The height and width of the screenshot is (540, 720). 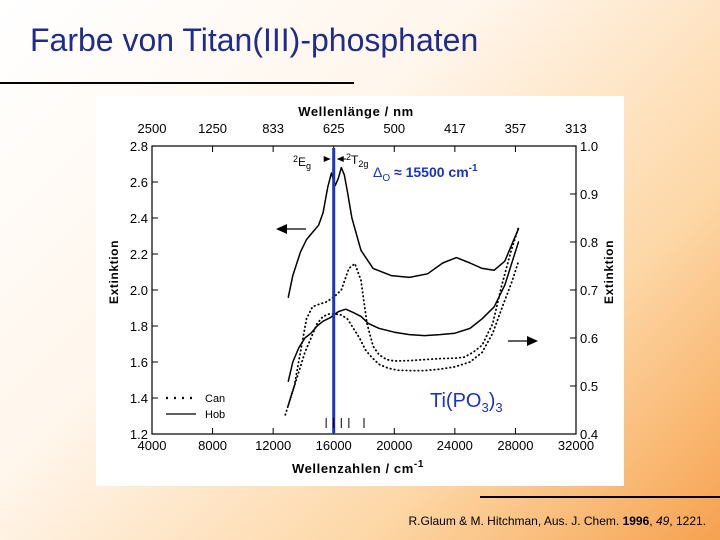 I want to click on left-axis-title: Extinktion, so click(x=114, y=272).